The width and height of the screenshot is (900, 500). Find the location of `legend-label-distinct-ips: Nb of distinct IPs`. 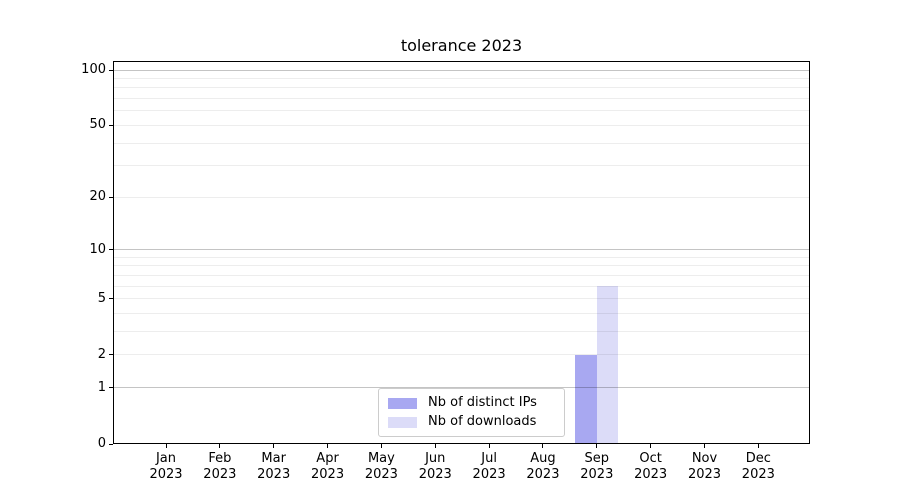

legend-label-distinct-ips: Nb of distinct IPs is located at coordinates (482, 402).